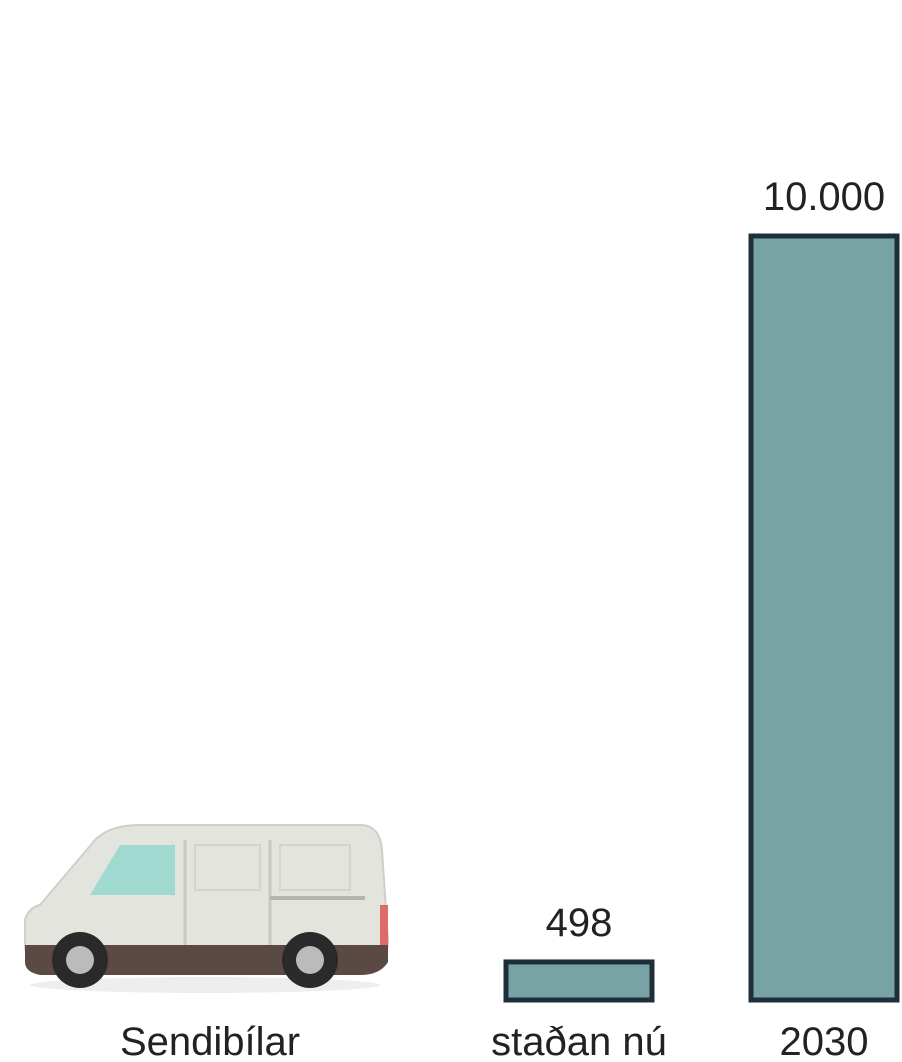  Describe the element at coordinates (579, 1041) in the screenshot. I see `x-tick-label: staðan nú` at that location.